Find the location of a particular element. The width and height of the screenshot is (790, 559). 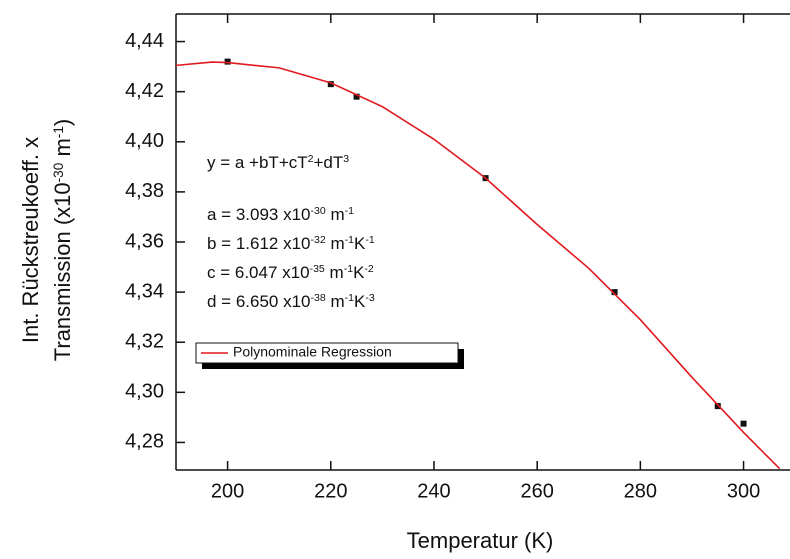

legend-box is located at coordinates (327, 353).